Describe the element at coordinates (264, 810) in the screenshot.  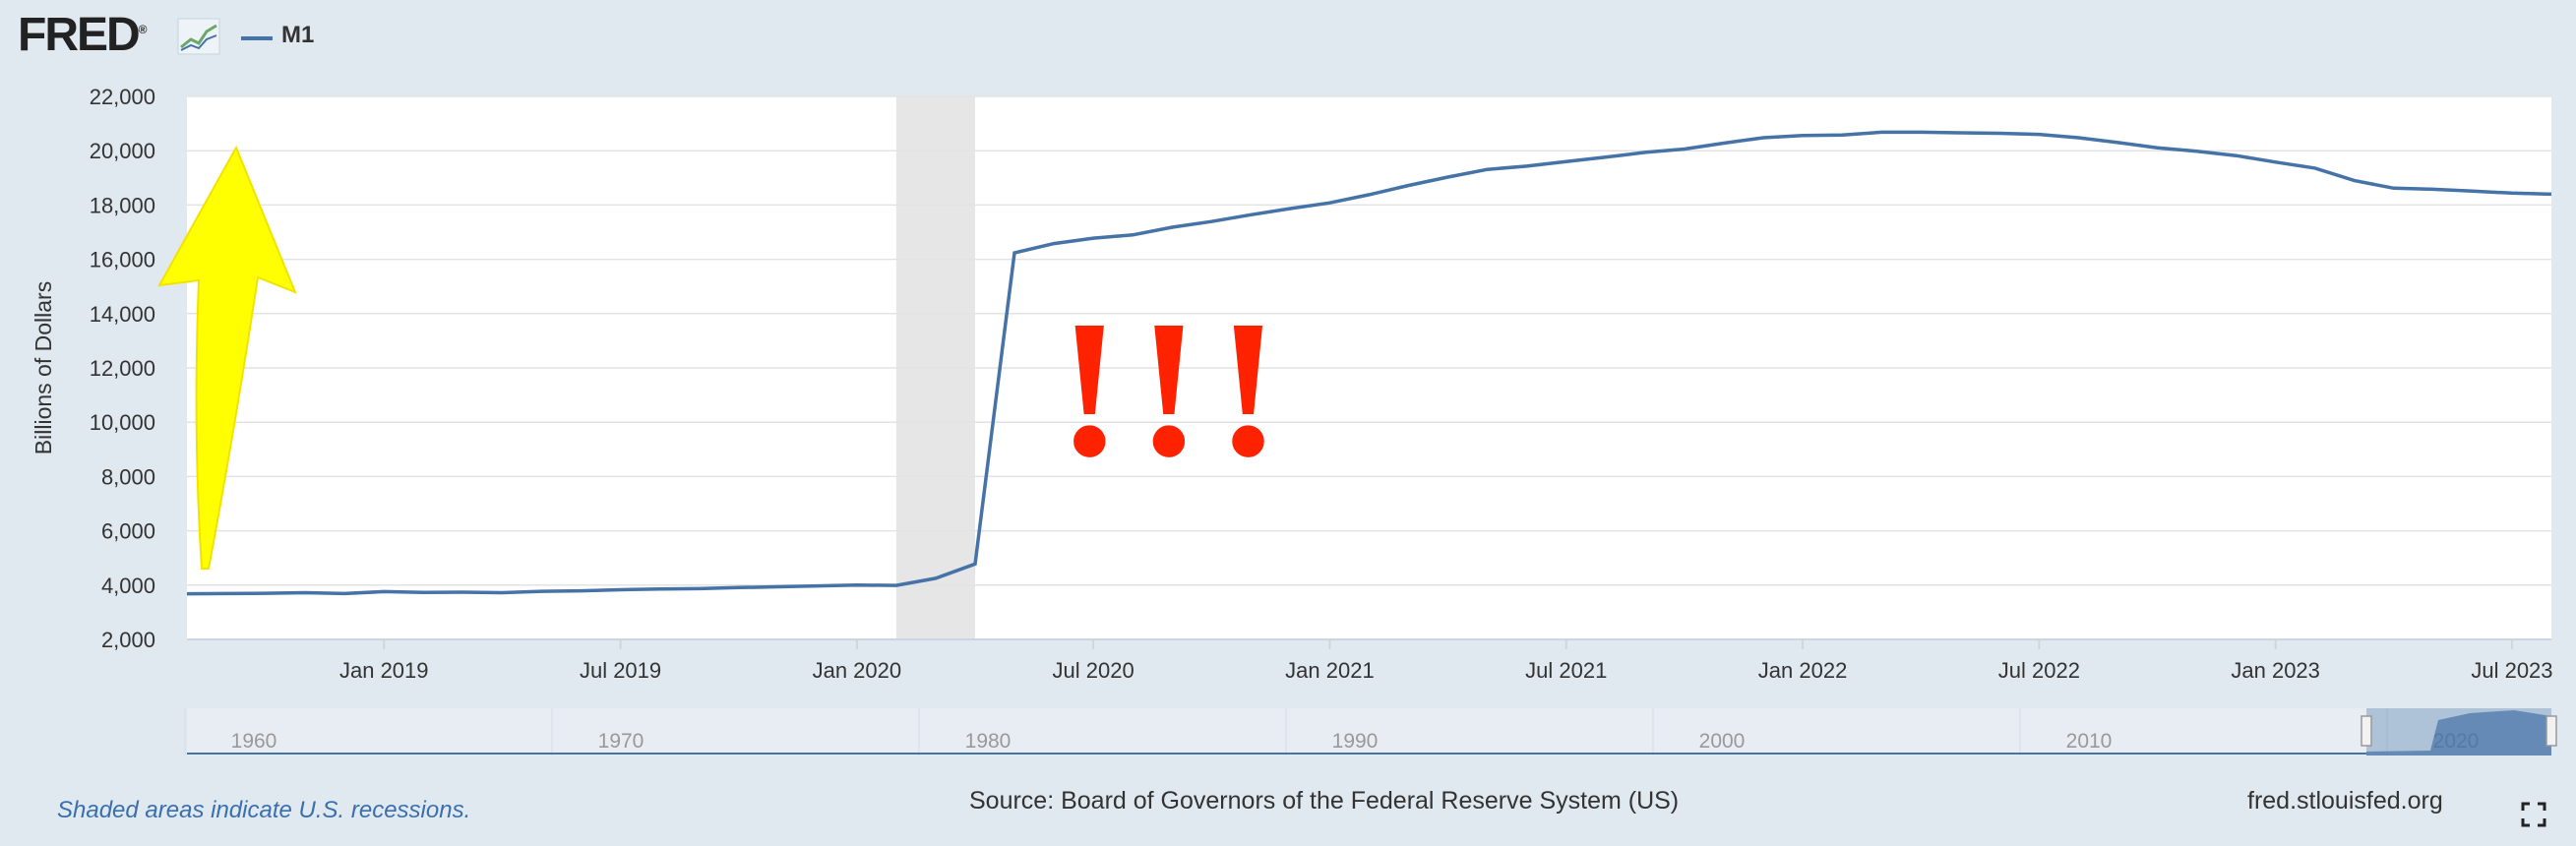
I see `recession-note: Shaded areas indicate U.S. recessions.` at that location.